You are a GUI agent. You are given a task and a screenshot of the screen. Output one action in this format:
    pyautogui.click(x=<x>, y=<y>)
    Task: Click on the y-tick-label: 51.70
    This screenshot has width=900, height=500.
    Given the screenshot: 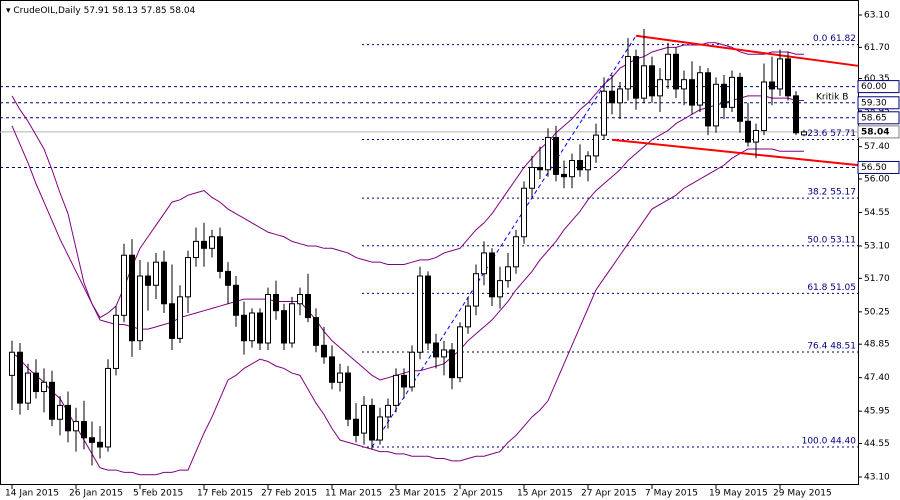 What is the action you would take?
    pyautogui.click(x=877, y=279)
    